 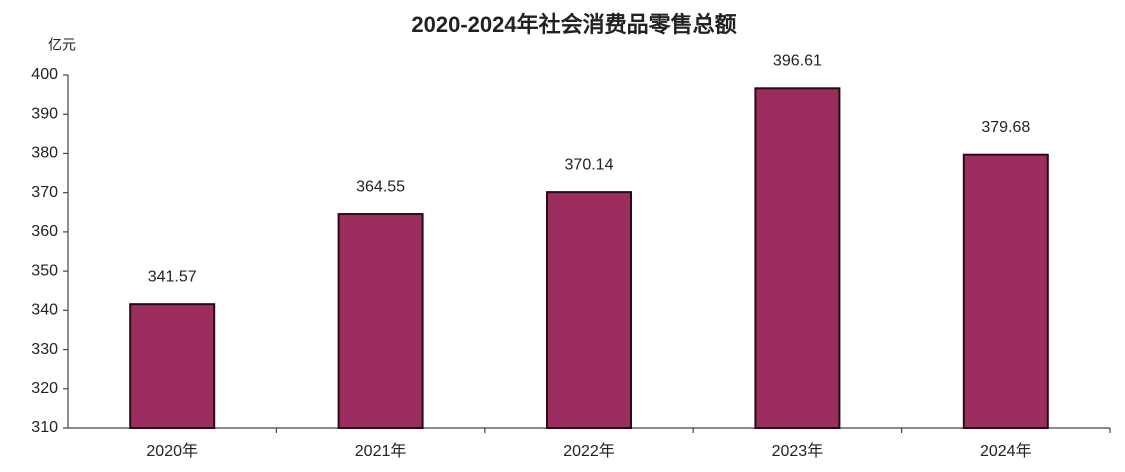 What do you see at coordinates (589, 164) in the screenshot?
I see `value-label: 370.14` at bounding box center [589, 164].